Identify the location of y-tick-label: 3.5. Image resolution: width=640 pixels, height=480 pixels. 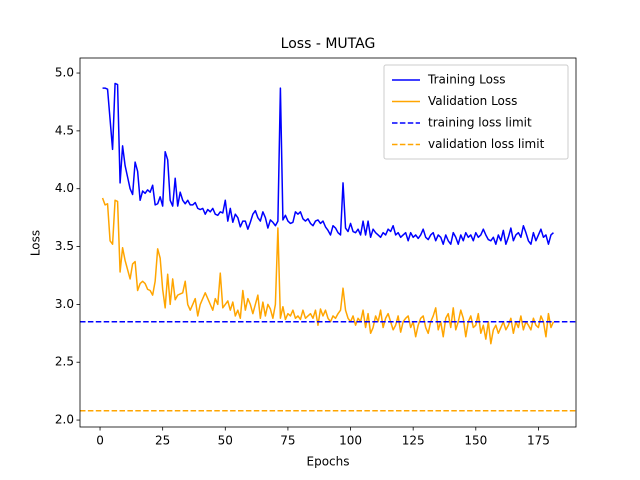
(64, 246).